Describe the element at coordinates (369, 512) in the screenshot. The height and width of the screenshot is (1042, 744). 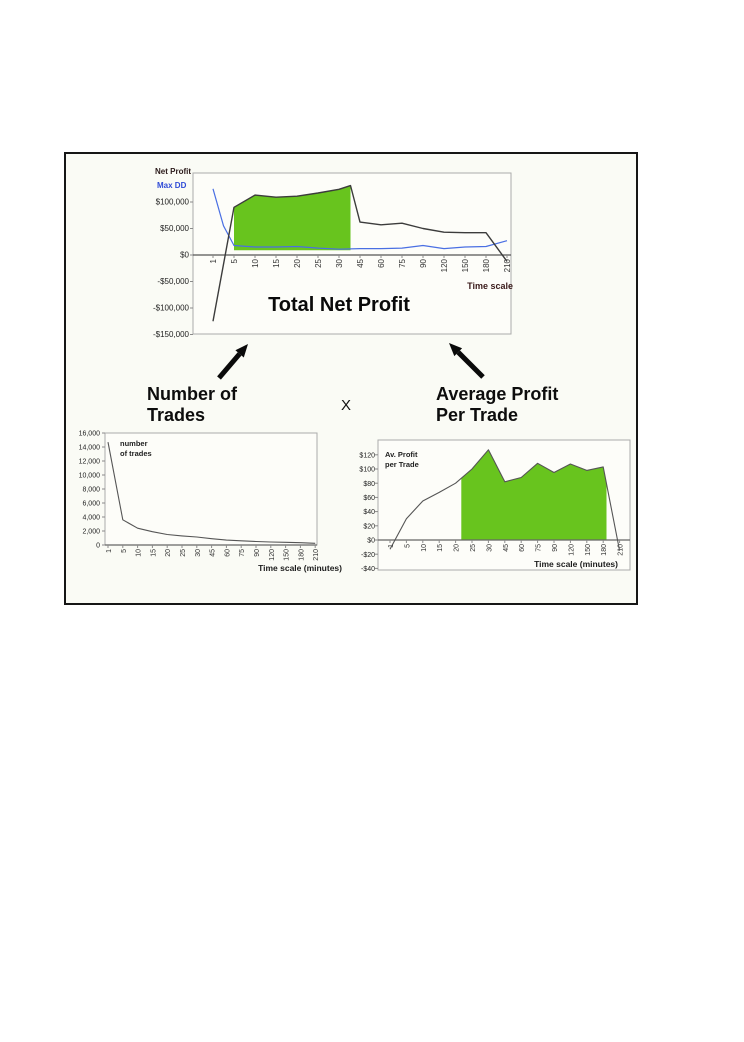
I see `y-tick-label: $40` at that location.